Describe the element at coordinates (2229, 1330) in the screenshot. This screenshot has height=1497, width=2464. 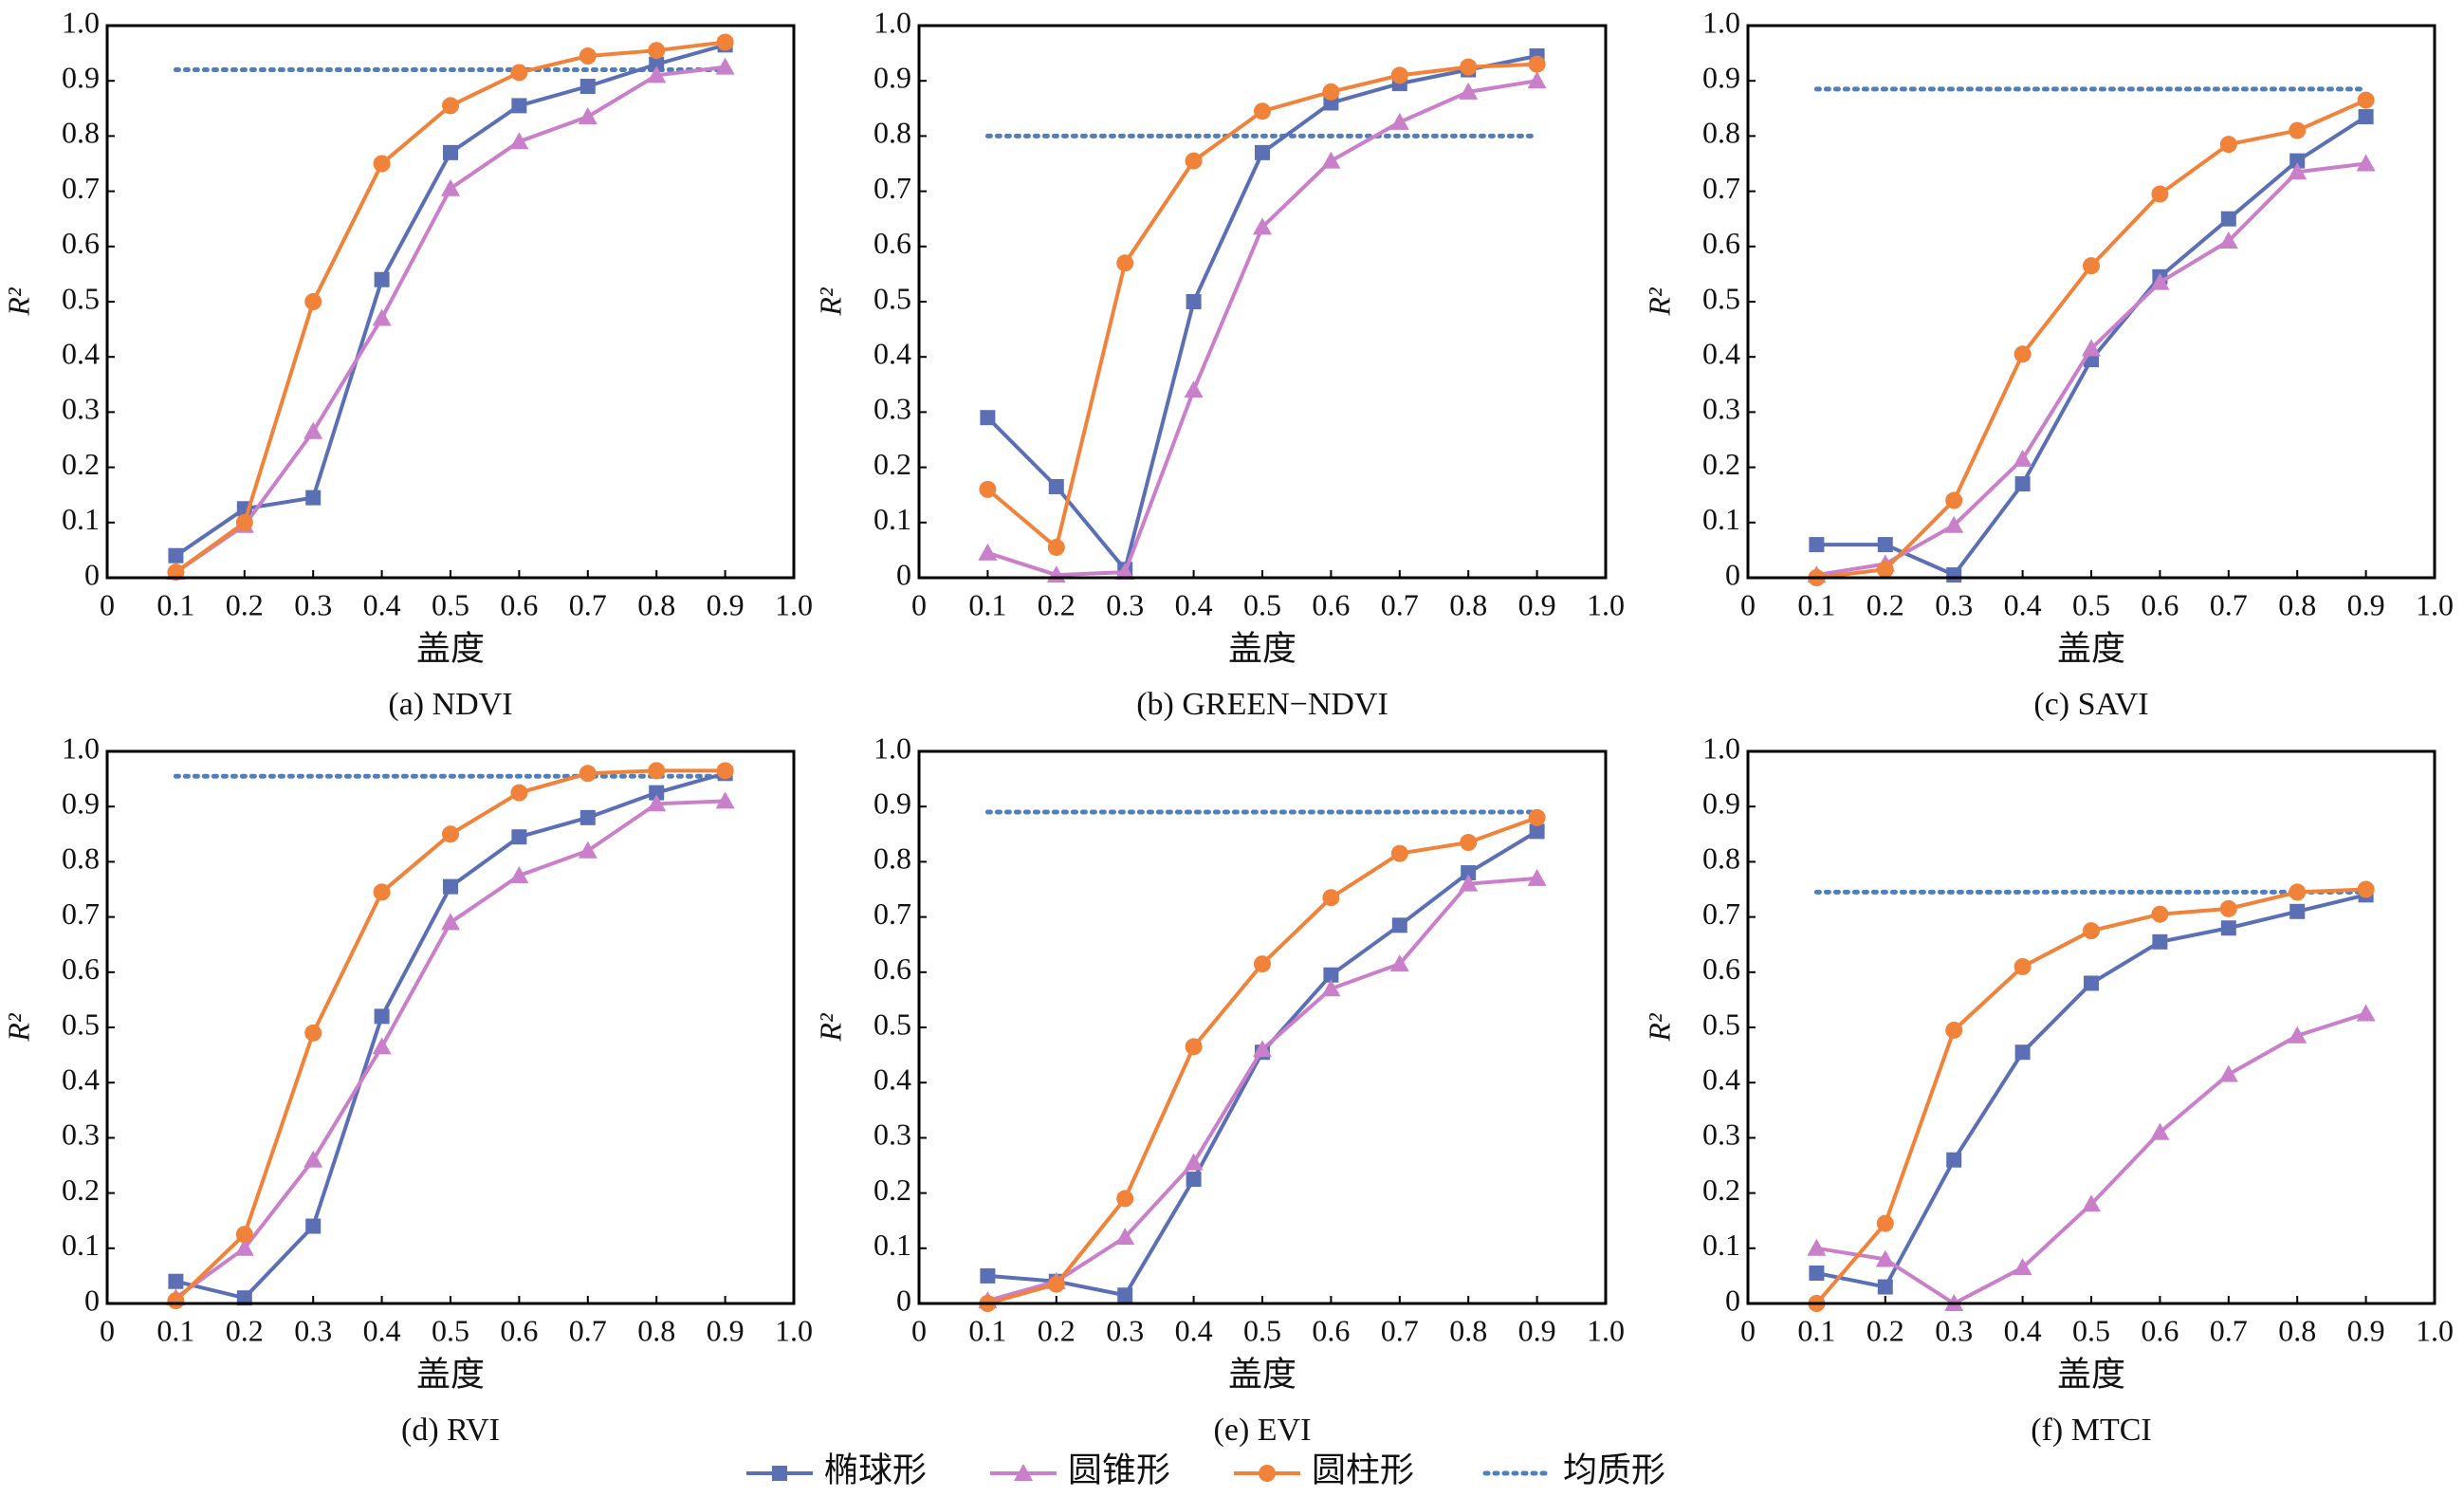
I see `x-tick-label: 0.7` at that location.